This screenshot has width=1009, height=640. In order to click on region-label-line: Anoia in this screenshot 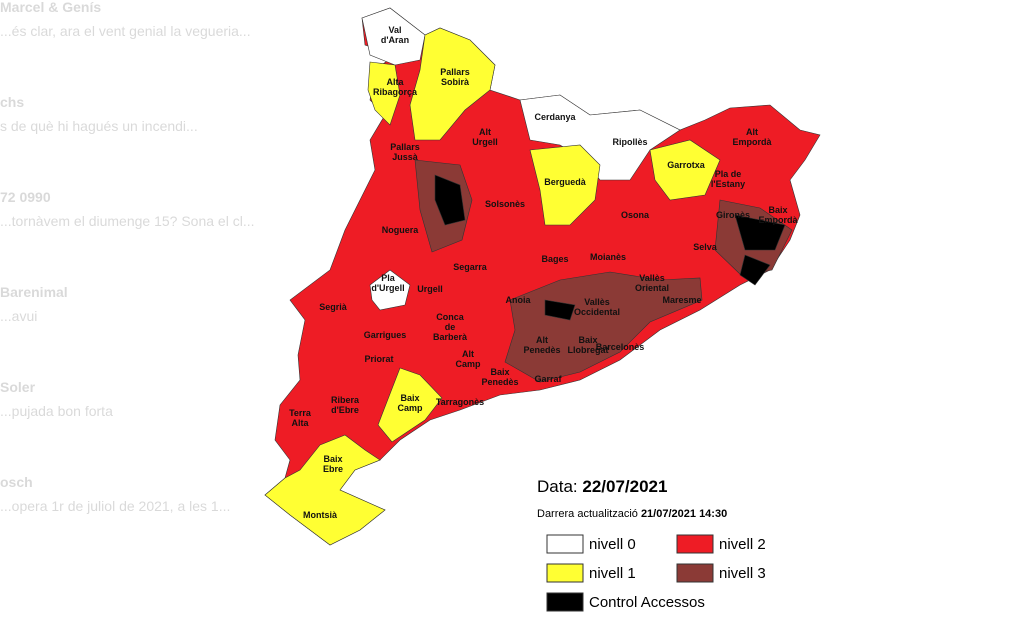, I will do `click(518, 300)`.